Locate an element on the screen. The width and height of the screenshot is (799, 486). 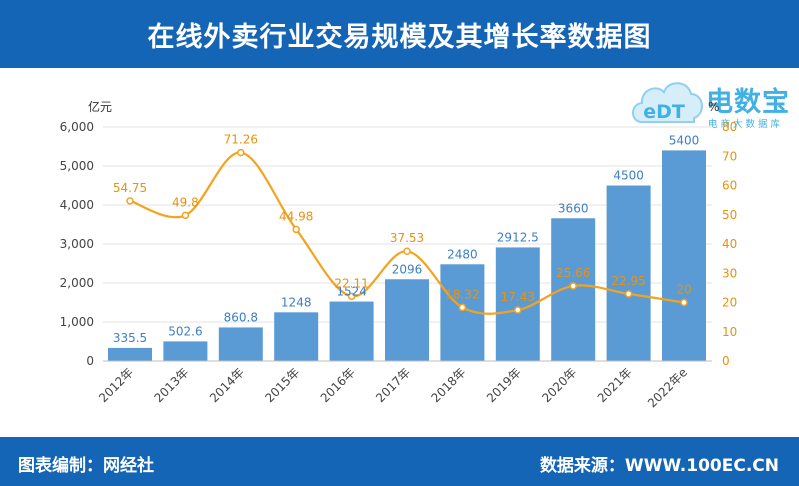
left-tick-label: 1,000 is located at coordinates (77, 322).